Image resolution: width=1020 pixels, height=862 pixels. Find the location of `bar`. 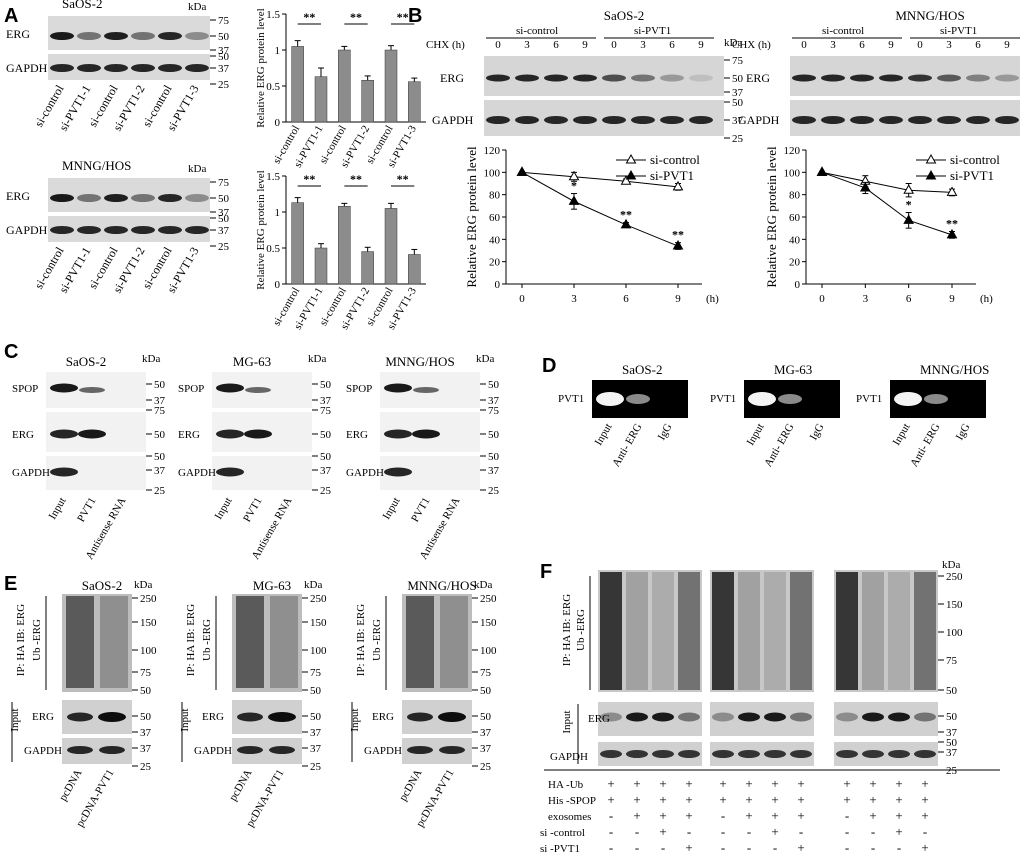

bar is located at coordinates (367, 268).